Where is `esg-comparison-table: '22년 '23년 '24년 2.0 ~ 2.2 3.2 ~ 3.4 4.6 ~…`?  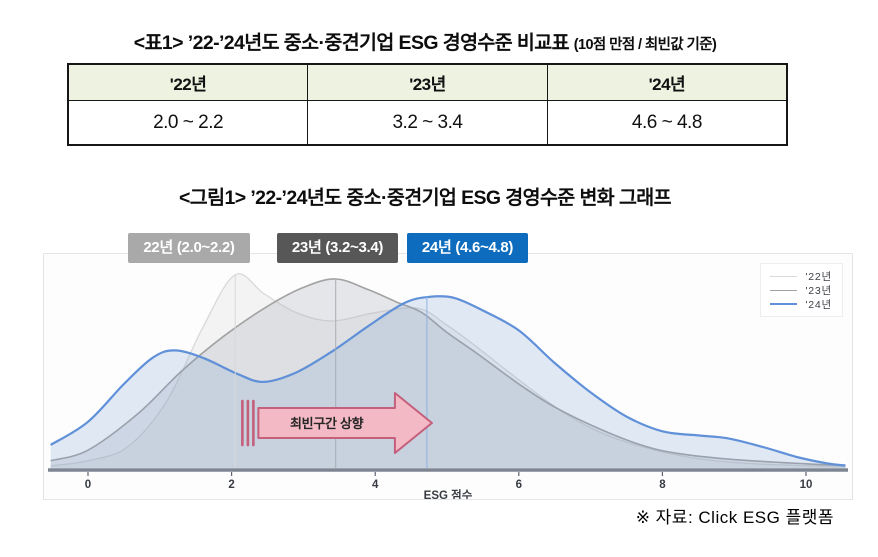 esg-comparison-table: '22년 '23년 '24년 2.0 ~ 2.2 3.2 ~ 3.4 4.6 ~… is located at coordinates (427, 104).